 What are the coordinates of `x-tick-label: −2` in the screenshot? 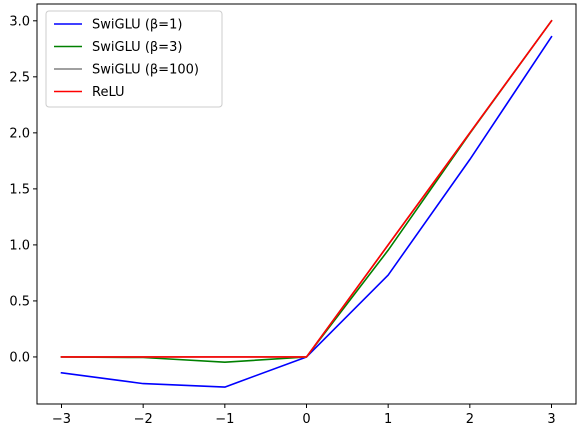 It's located at (143, 419).